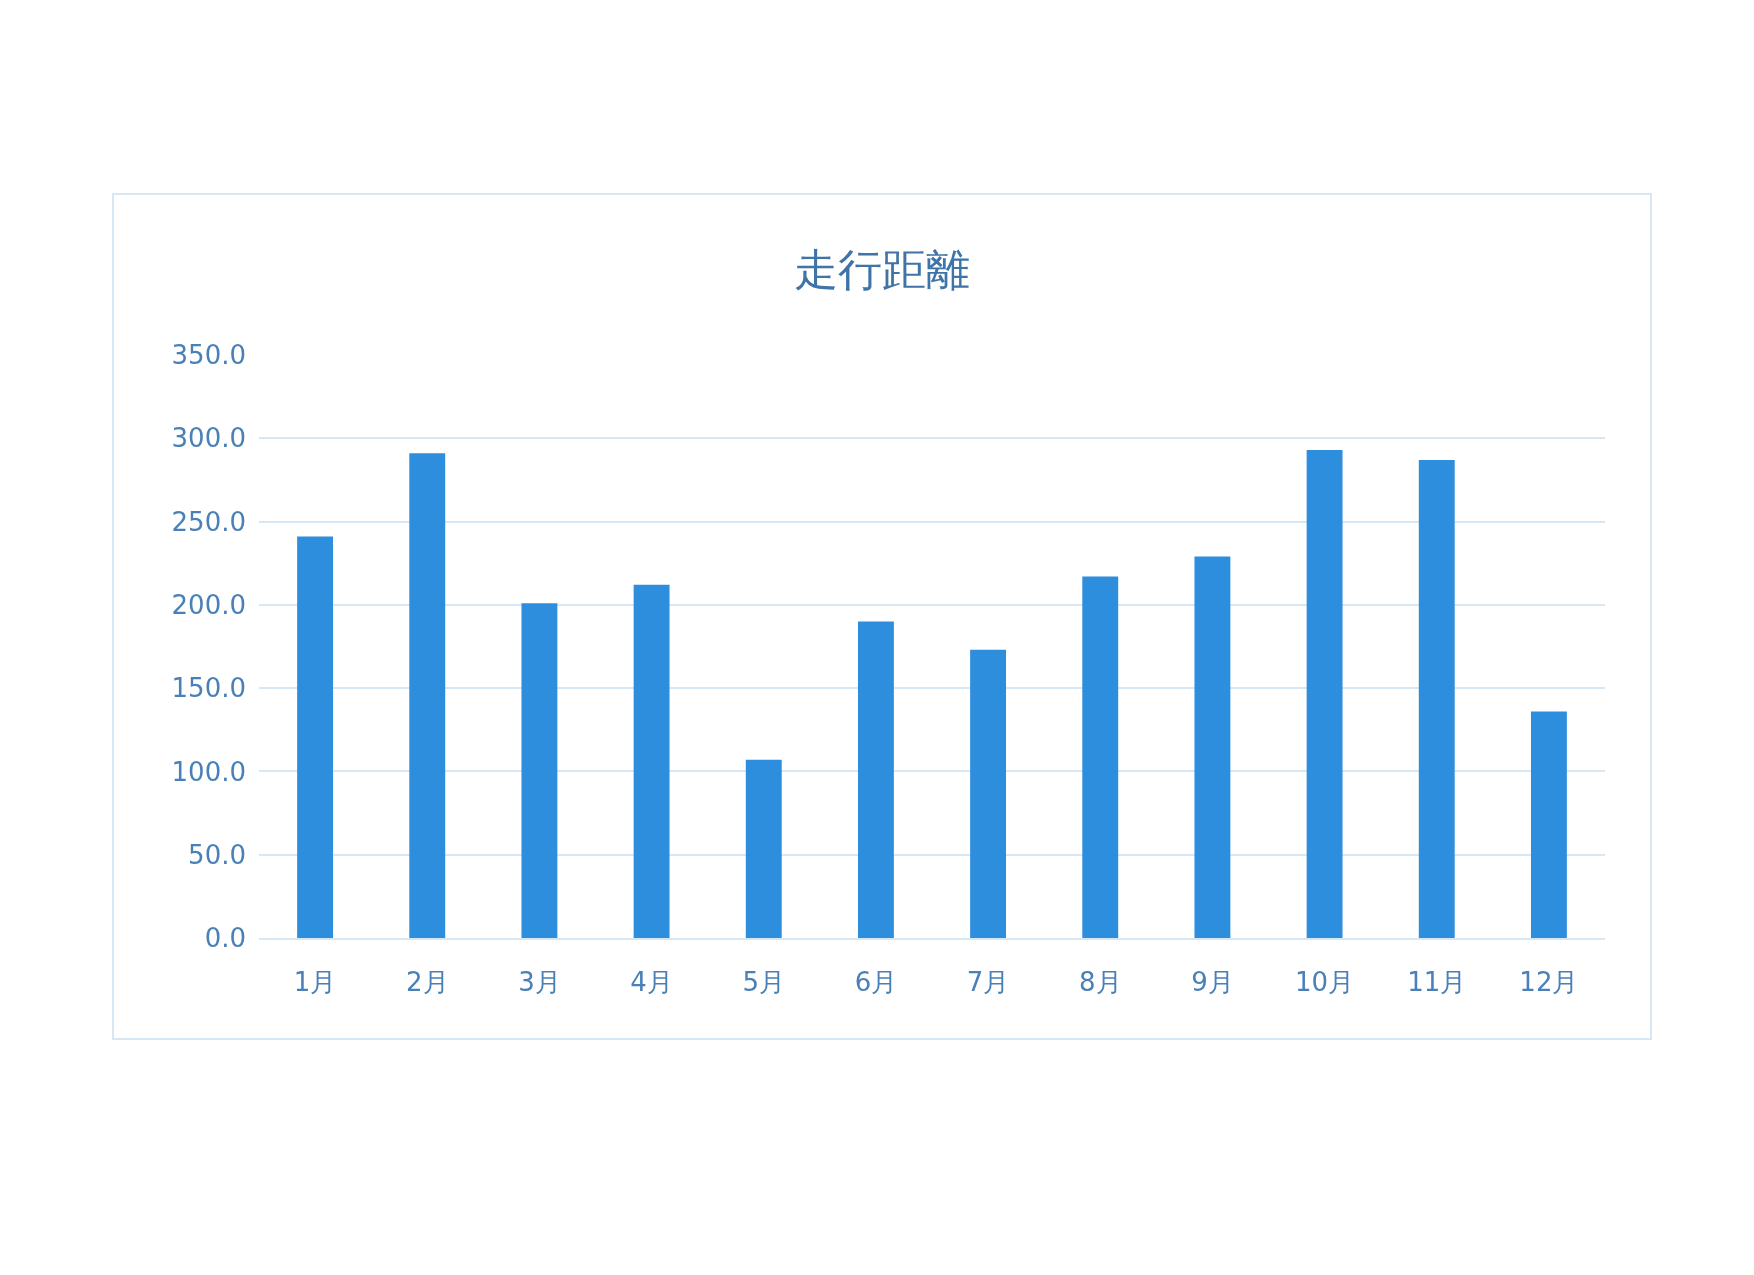 This screenshot has height=1275, width=1754. I want to click on x-tick-label: 8月, so click(1100, 982).